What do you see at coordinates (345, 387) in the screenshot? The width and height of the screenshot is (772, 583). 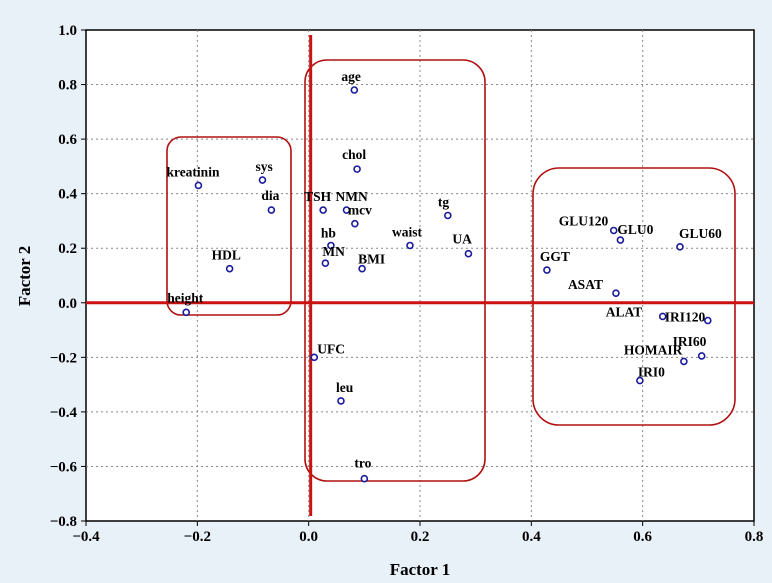 I see `point-label: leu` at bounding box center [345, 387].